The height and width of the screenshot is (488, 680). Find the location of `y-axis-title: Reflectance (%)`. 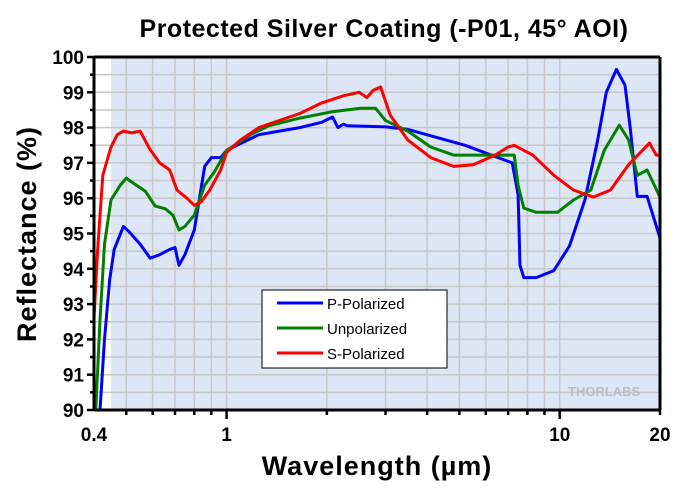

y-axis-title: Reflectance (%) is located at coordinates (27, 234).